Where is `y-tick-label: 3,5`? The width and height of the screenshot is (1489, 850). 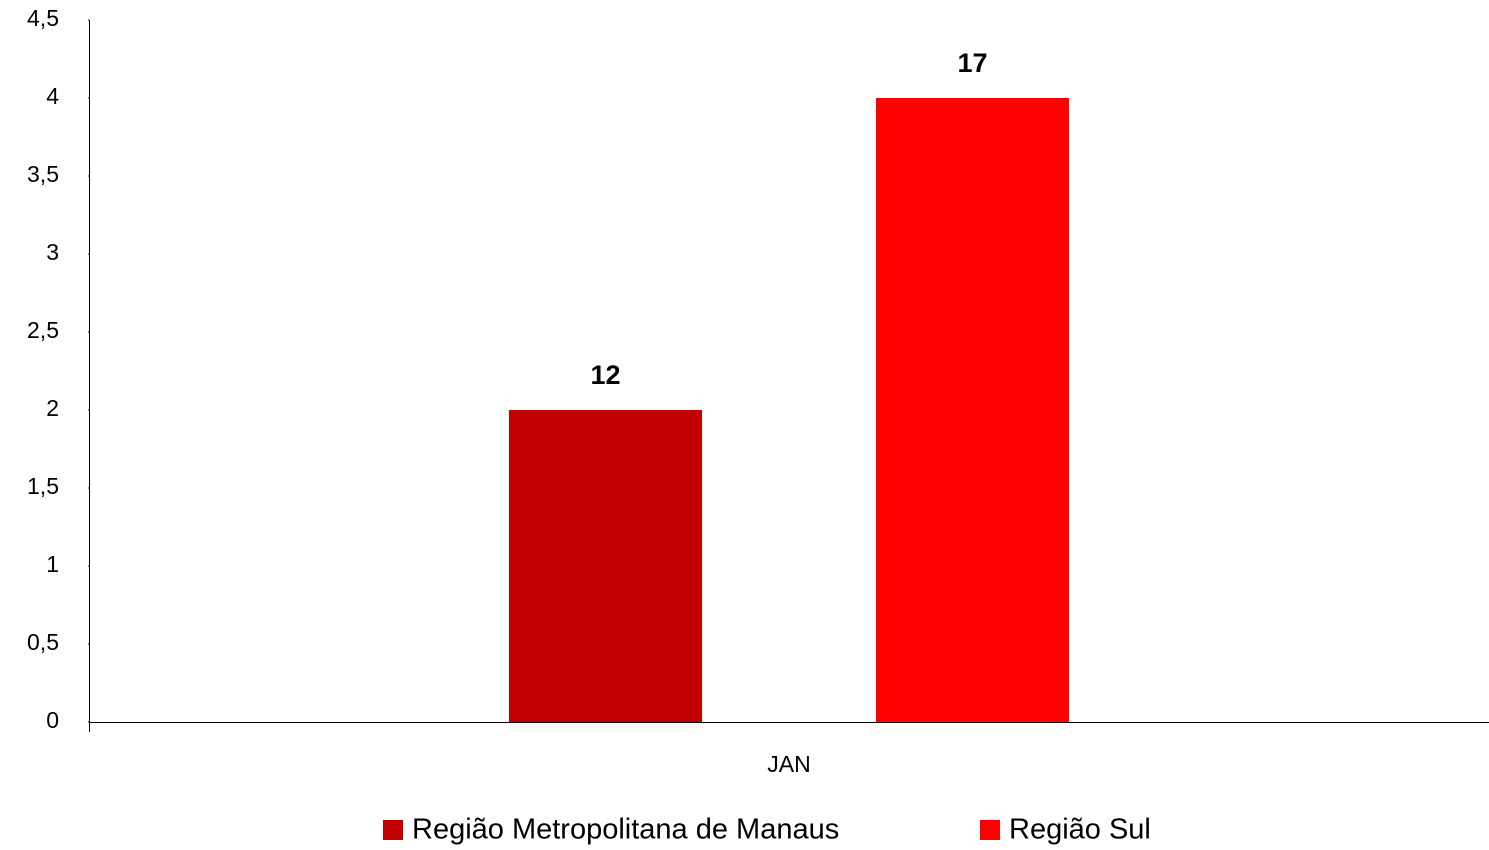
y-tick-label: 3,5 is located at coordinates (43, 174).